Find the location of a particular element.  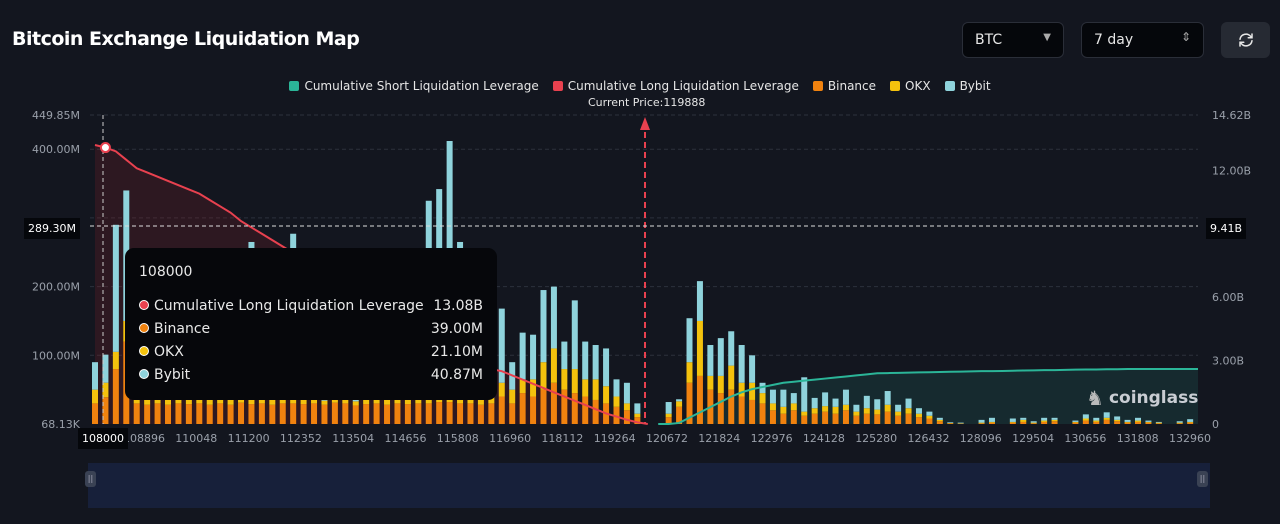

tooltip-label: Binance is located at coordinates (182, 328).